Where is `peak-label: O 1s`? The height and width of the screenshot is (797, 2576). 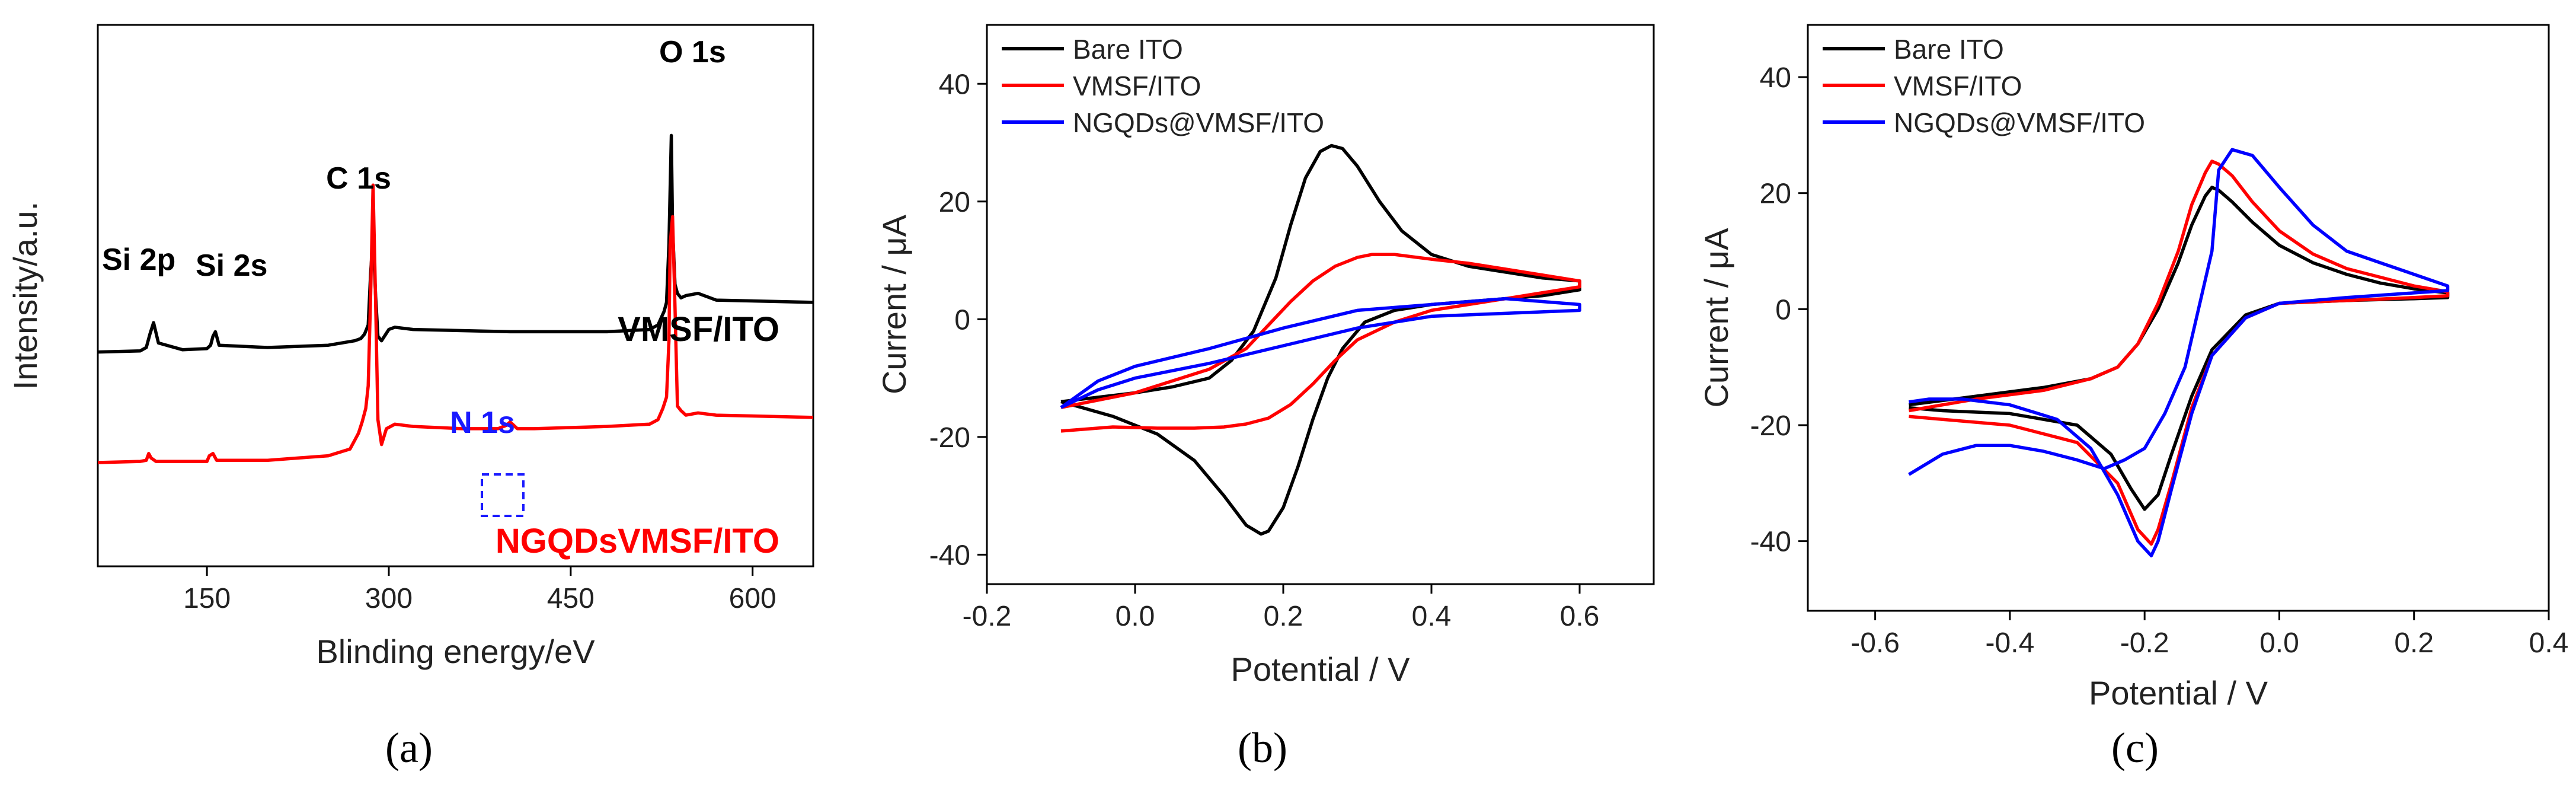
peak-label: O 1s is located at coordinates (692, 52).